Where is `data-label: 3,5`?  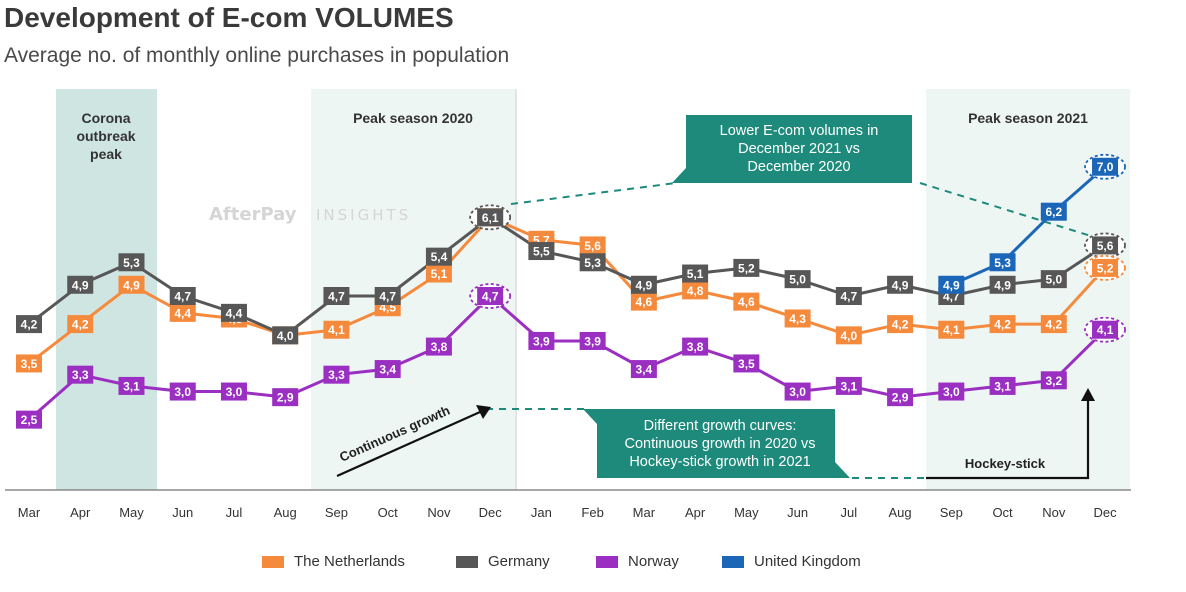
data-label: 3,5 is located at coordinates (746, 364).